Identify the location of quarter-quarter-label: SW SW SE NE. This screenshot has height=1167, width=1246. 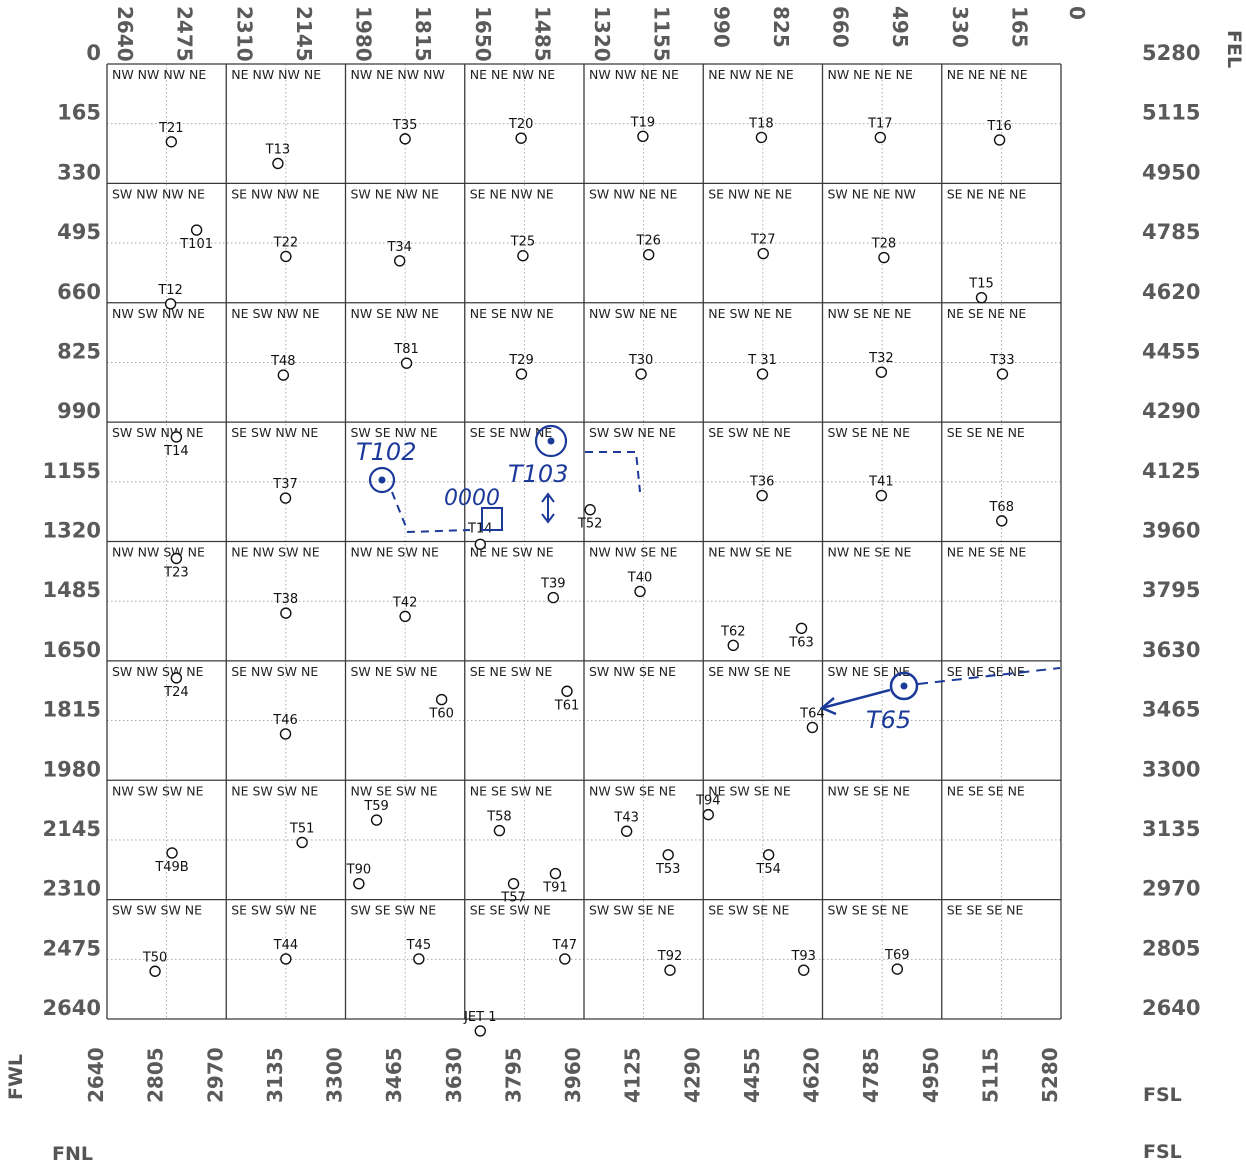
(632, 910).